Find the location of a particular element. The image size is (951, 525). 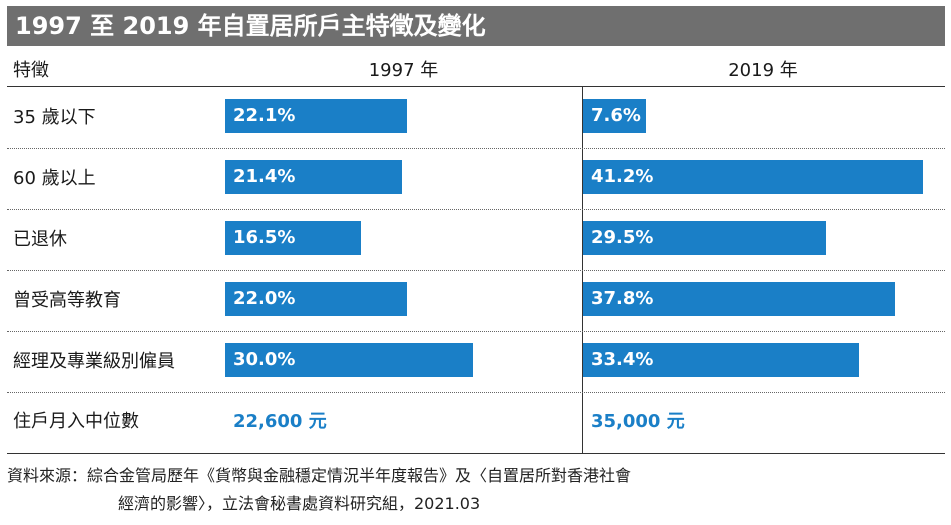

chart-row: 60 歲以上 21.4% 41.2% is located at coordinates (475, 178).